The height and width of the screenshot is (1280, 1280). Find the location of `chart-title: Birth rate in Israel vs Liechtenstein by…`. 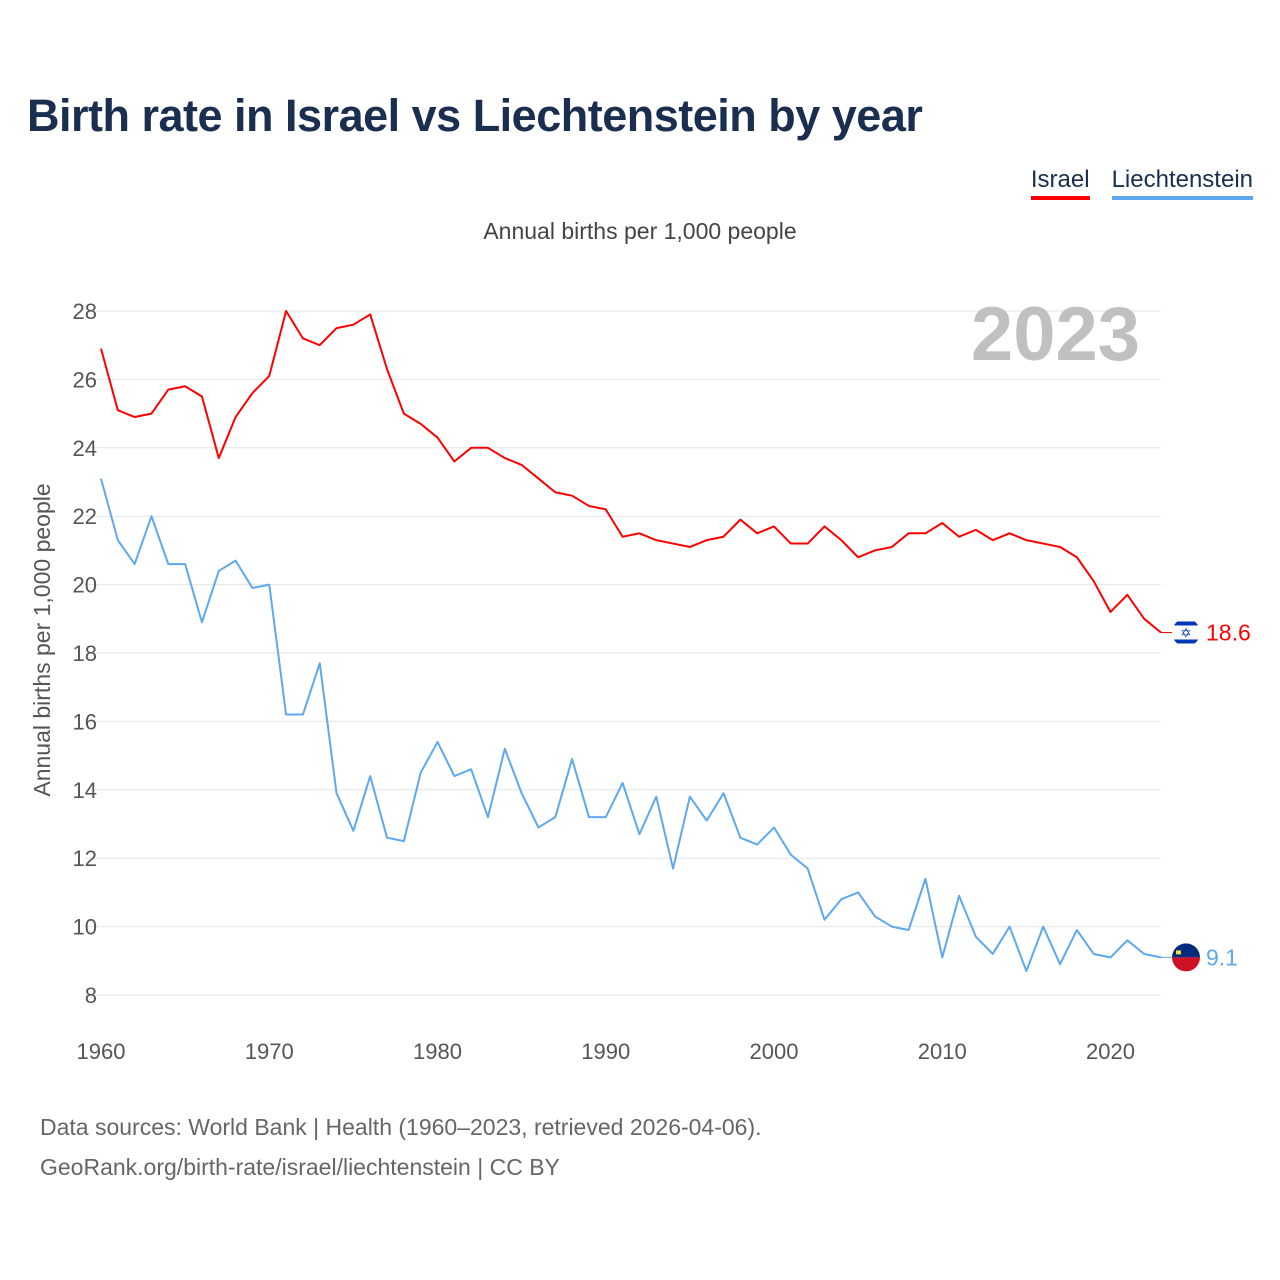

chart-title: Birth rate in Israel vs Liechtenstein by… is located at coordinates (475, 115).